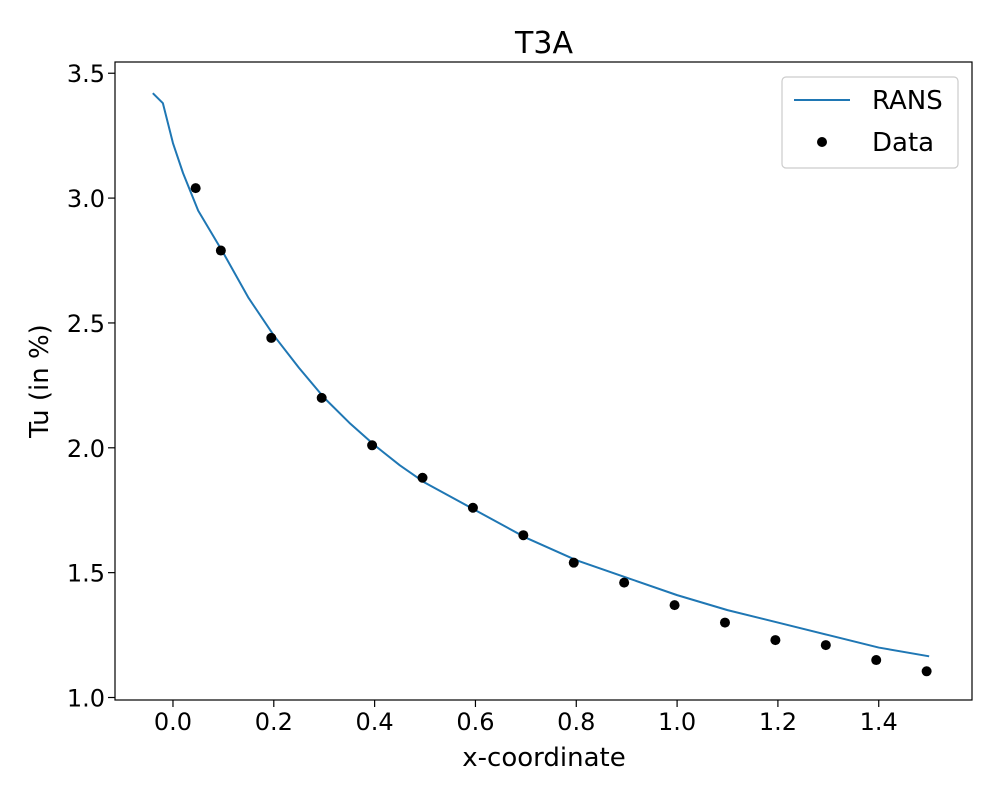  I want to click on x-tick-label: 1.0, so click(677, 722).